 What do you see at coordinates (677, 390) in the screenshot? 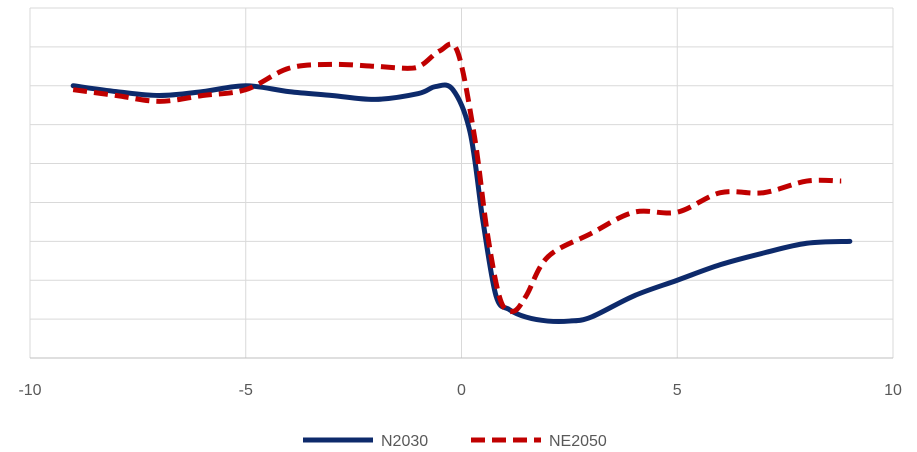
I see `x-tick-label: 5` at bounding box center [677, 390].